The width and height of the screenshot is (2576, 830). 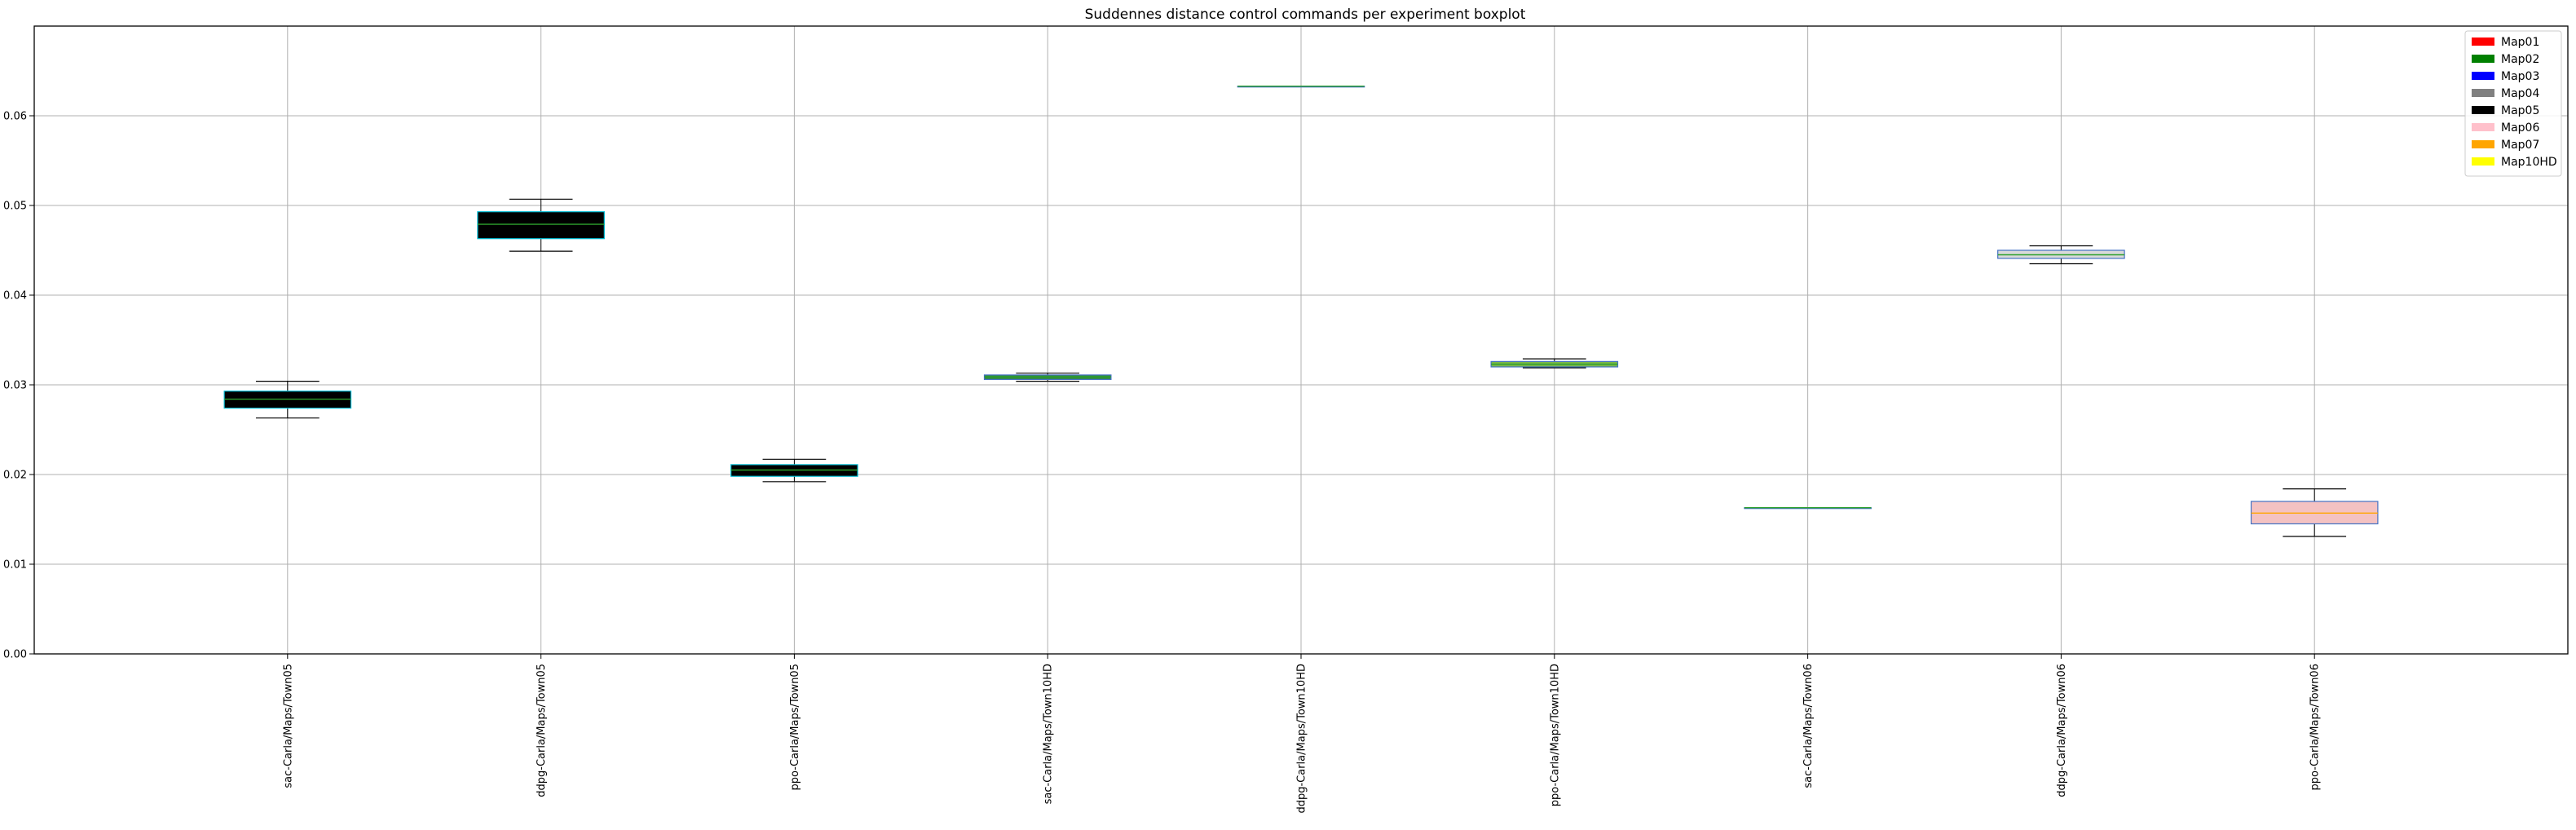 What do you see at coordinates (1302, 739) in the screenshot?
I see `x-tick-label: ddpg-Carla/Maps/Town10HD` at bounding box center [1302, 739].